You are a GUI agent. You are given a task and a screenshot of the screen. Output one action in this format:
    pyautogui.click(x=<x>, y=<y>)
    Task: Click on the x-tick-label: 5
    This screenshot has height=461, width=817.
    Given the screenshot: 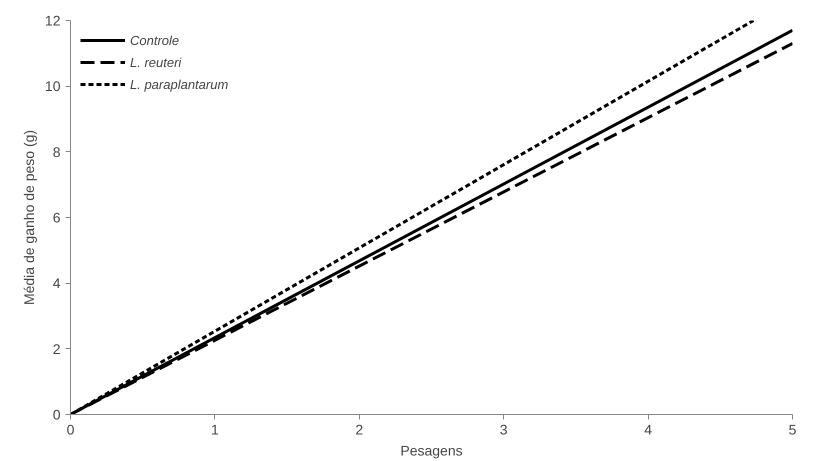 What is the action you would take?
    pyautogui.click(x=792, y=430)
    